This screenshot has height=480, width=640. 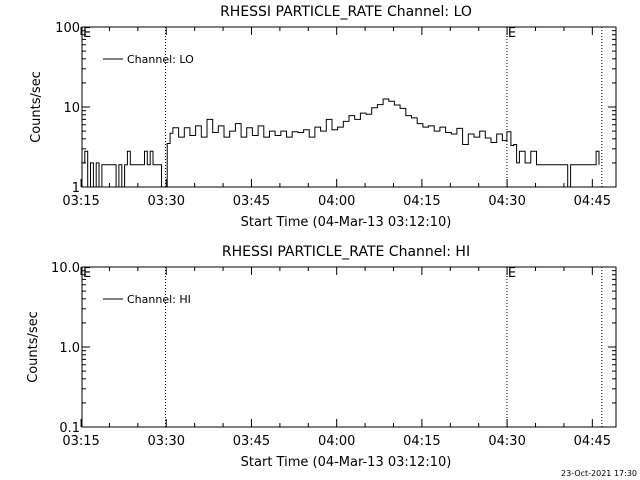 What do you see at coordinates (36, 107) in the screenshot?
I see `y-axis-label-lo: Counts/sec` at bounding box center [36, 107].